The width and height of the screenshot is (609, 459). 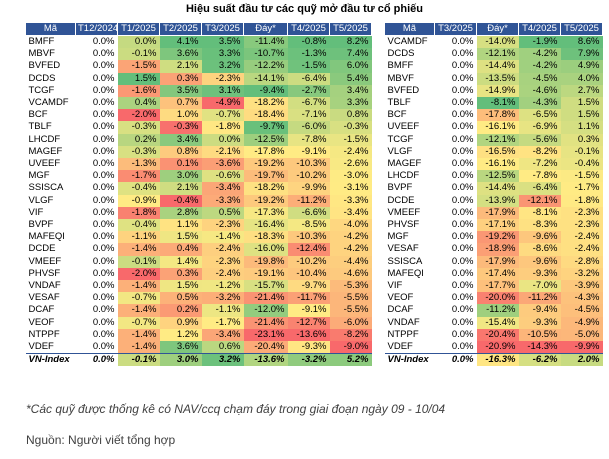 What do you see at coordinates (138, 188) in the screenshot?
I see `return-cell: -0.4%` at bounding box center [138, 188].